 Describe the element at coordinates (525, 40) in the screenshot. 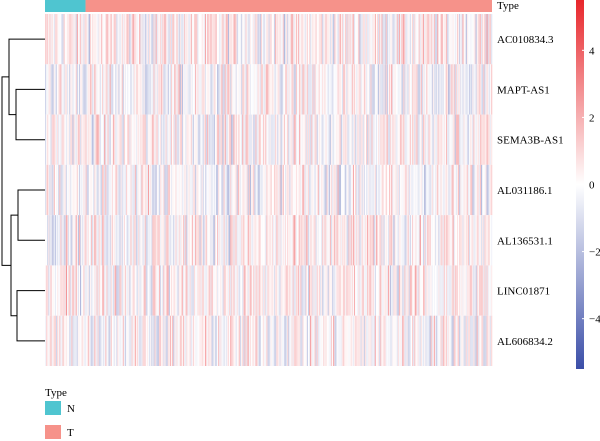

I see `row-label-0: AC010834.3` at that location.